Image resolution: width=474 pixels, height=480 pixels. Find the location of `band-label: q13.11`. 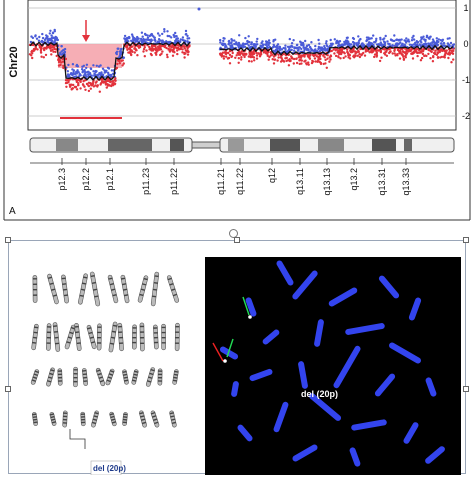

band-label: q13.11 is located at coordinates (300, 181).